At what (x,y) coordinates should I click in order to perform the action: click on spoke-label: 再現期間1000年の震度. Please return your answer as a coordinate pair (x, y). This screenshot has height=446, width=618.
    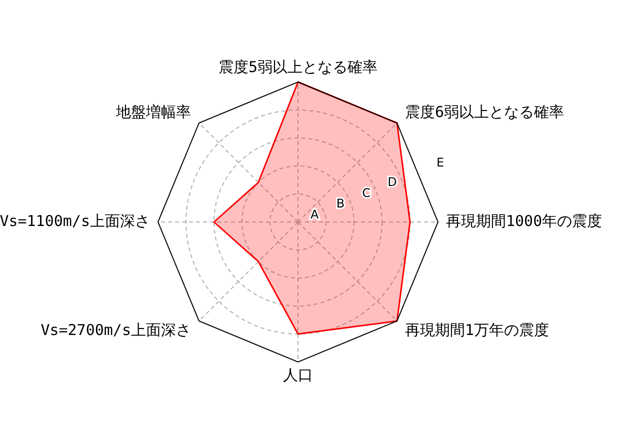
    Looking at the image, I should click on (524, 221).